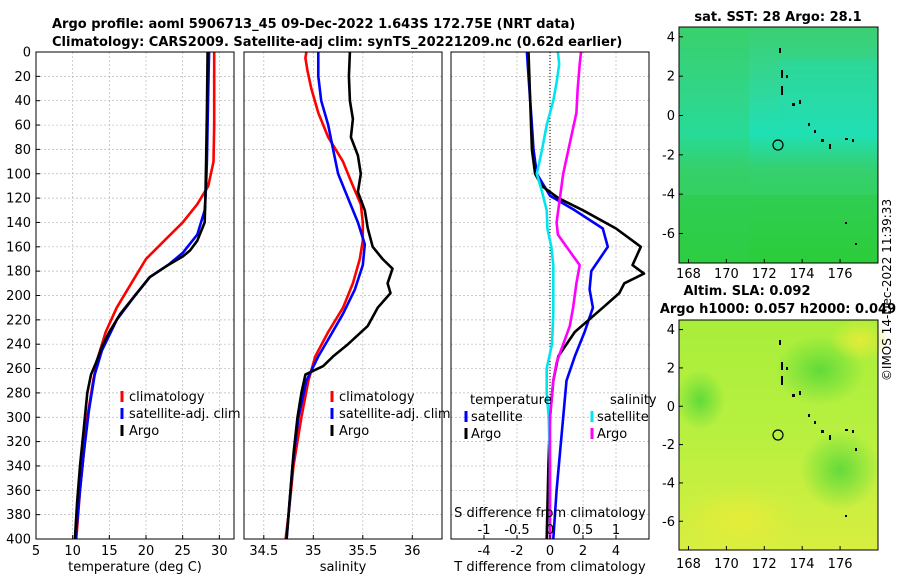 Image resolution: width=900 pixels, height=580 pixels. Describe the element at coordinates (484, 551) in the screenshot. I see `x-tick-label: -4` at that location.